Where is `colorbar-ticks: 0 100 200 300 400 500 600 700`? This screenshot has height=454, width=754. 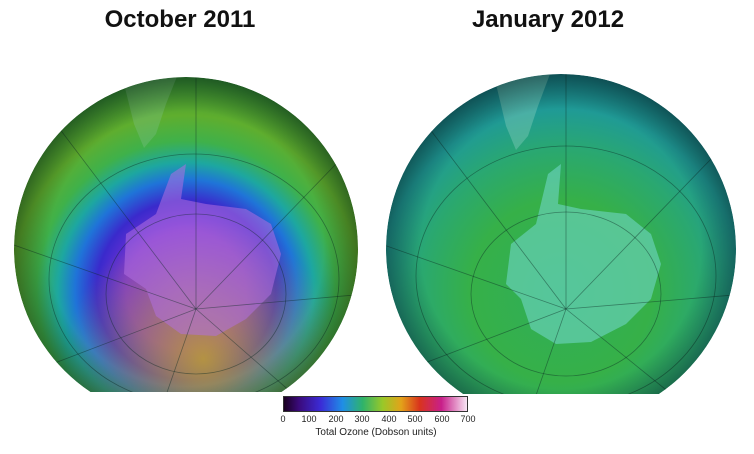
colorbar-ticks: 0 100 200 300 400 500 600 700 is located at coordinates (376, 420).